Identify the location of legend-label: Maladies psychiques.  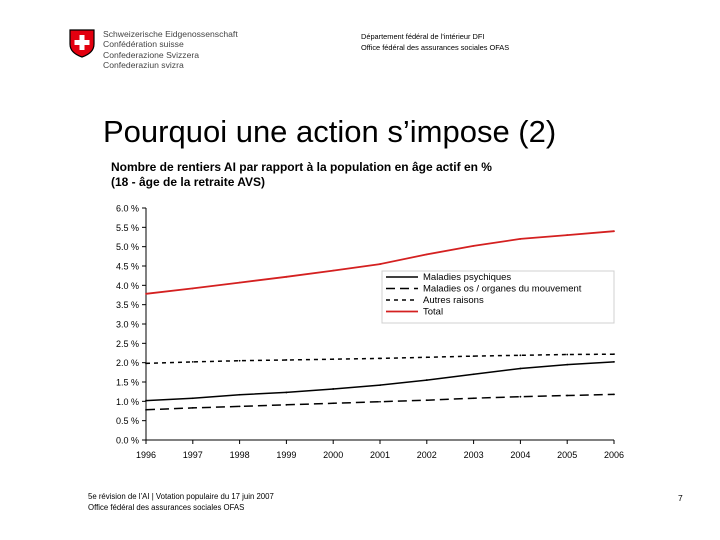
(467, 277).